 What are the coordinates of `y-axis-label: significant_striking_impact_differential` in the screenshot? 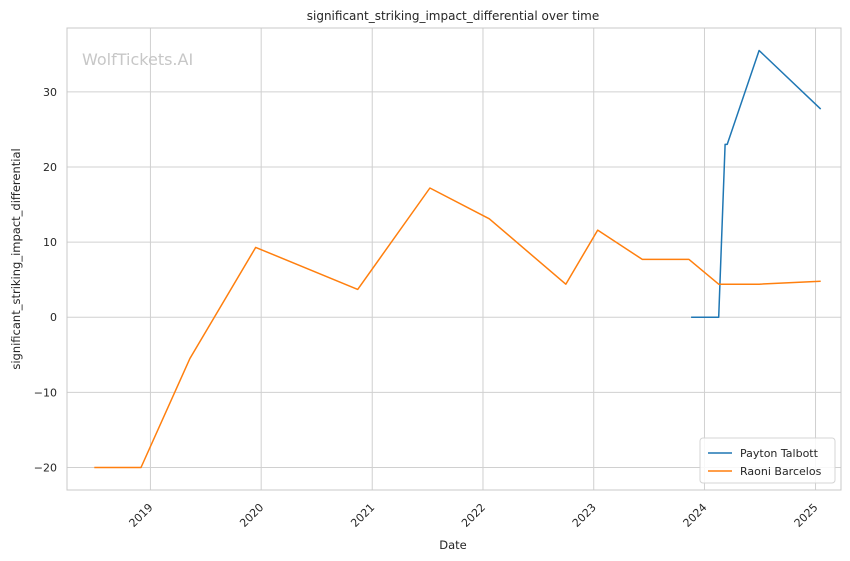 It's located at (16, 258).